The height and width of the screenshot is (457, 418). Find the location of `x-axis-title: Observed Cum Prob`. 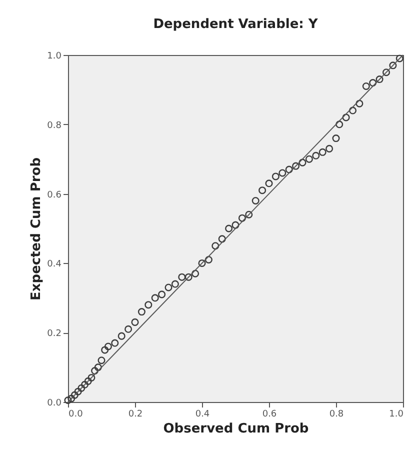

x-axis-title: Observed Cum Prob is located at coordinates (236, 429).